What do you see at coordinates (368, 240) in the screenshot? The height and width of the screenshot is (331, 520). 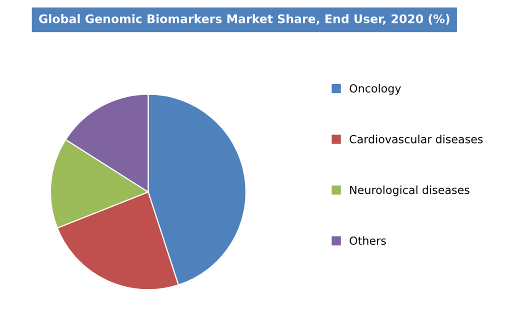 I see `legend-label: Others` at bounding box center [368, 240].